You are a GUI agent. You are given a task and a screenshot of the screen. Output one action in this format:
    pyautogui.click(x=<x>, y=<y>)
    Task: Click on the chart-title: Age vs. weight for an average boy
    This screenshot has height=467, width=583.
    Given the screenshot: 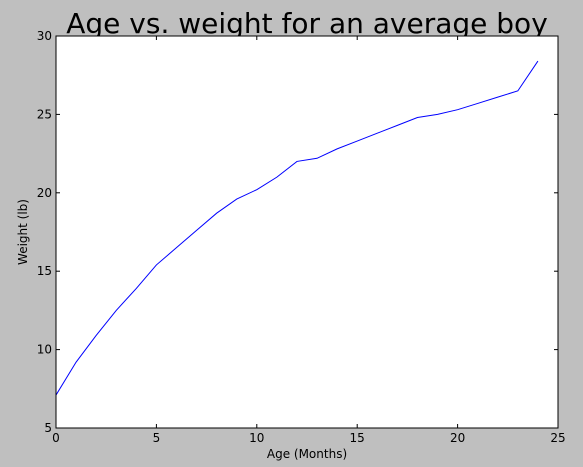 What is the action you would take?
    pyautogui.click(x=307, y=23)
    